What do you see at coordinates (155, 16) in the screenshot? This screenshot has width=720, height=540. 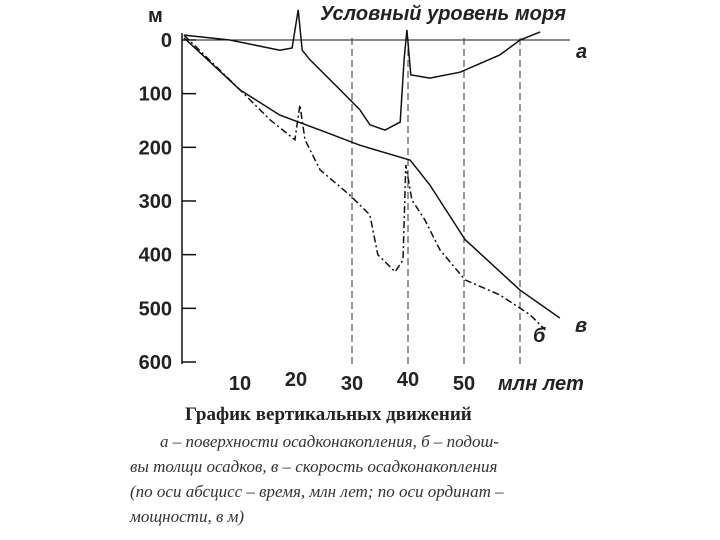 I see `y-axis-label: м` at bounding box center [155, 16].